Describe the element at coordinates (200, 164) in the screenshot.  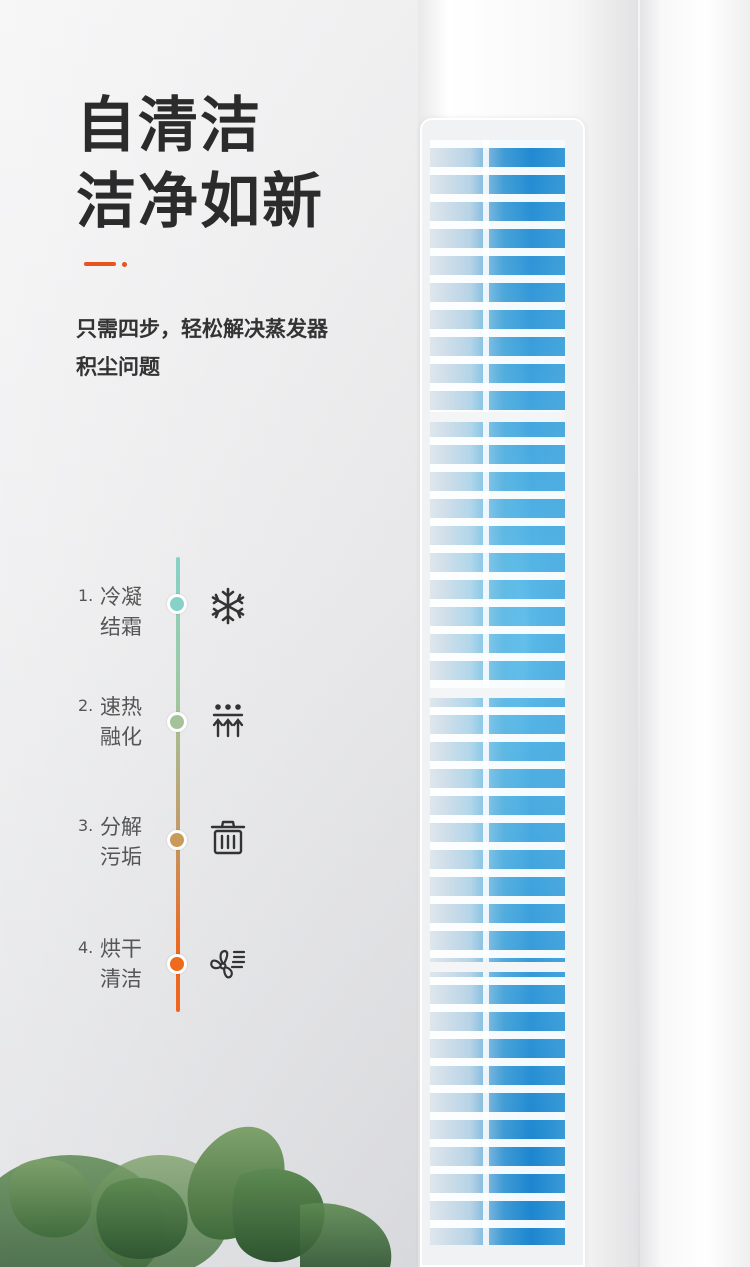
I see `page-title: 自清洁 洁净如新` at that location.